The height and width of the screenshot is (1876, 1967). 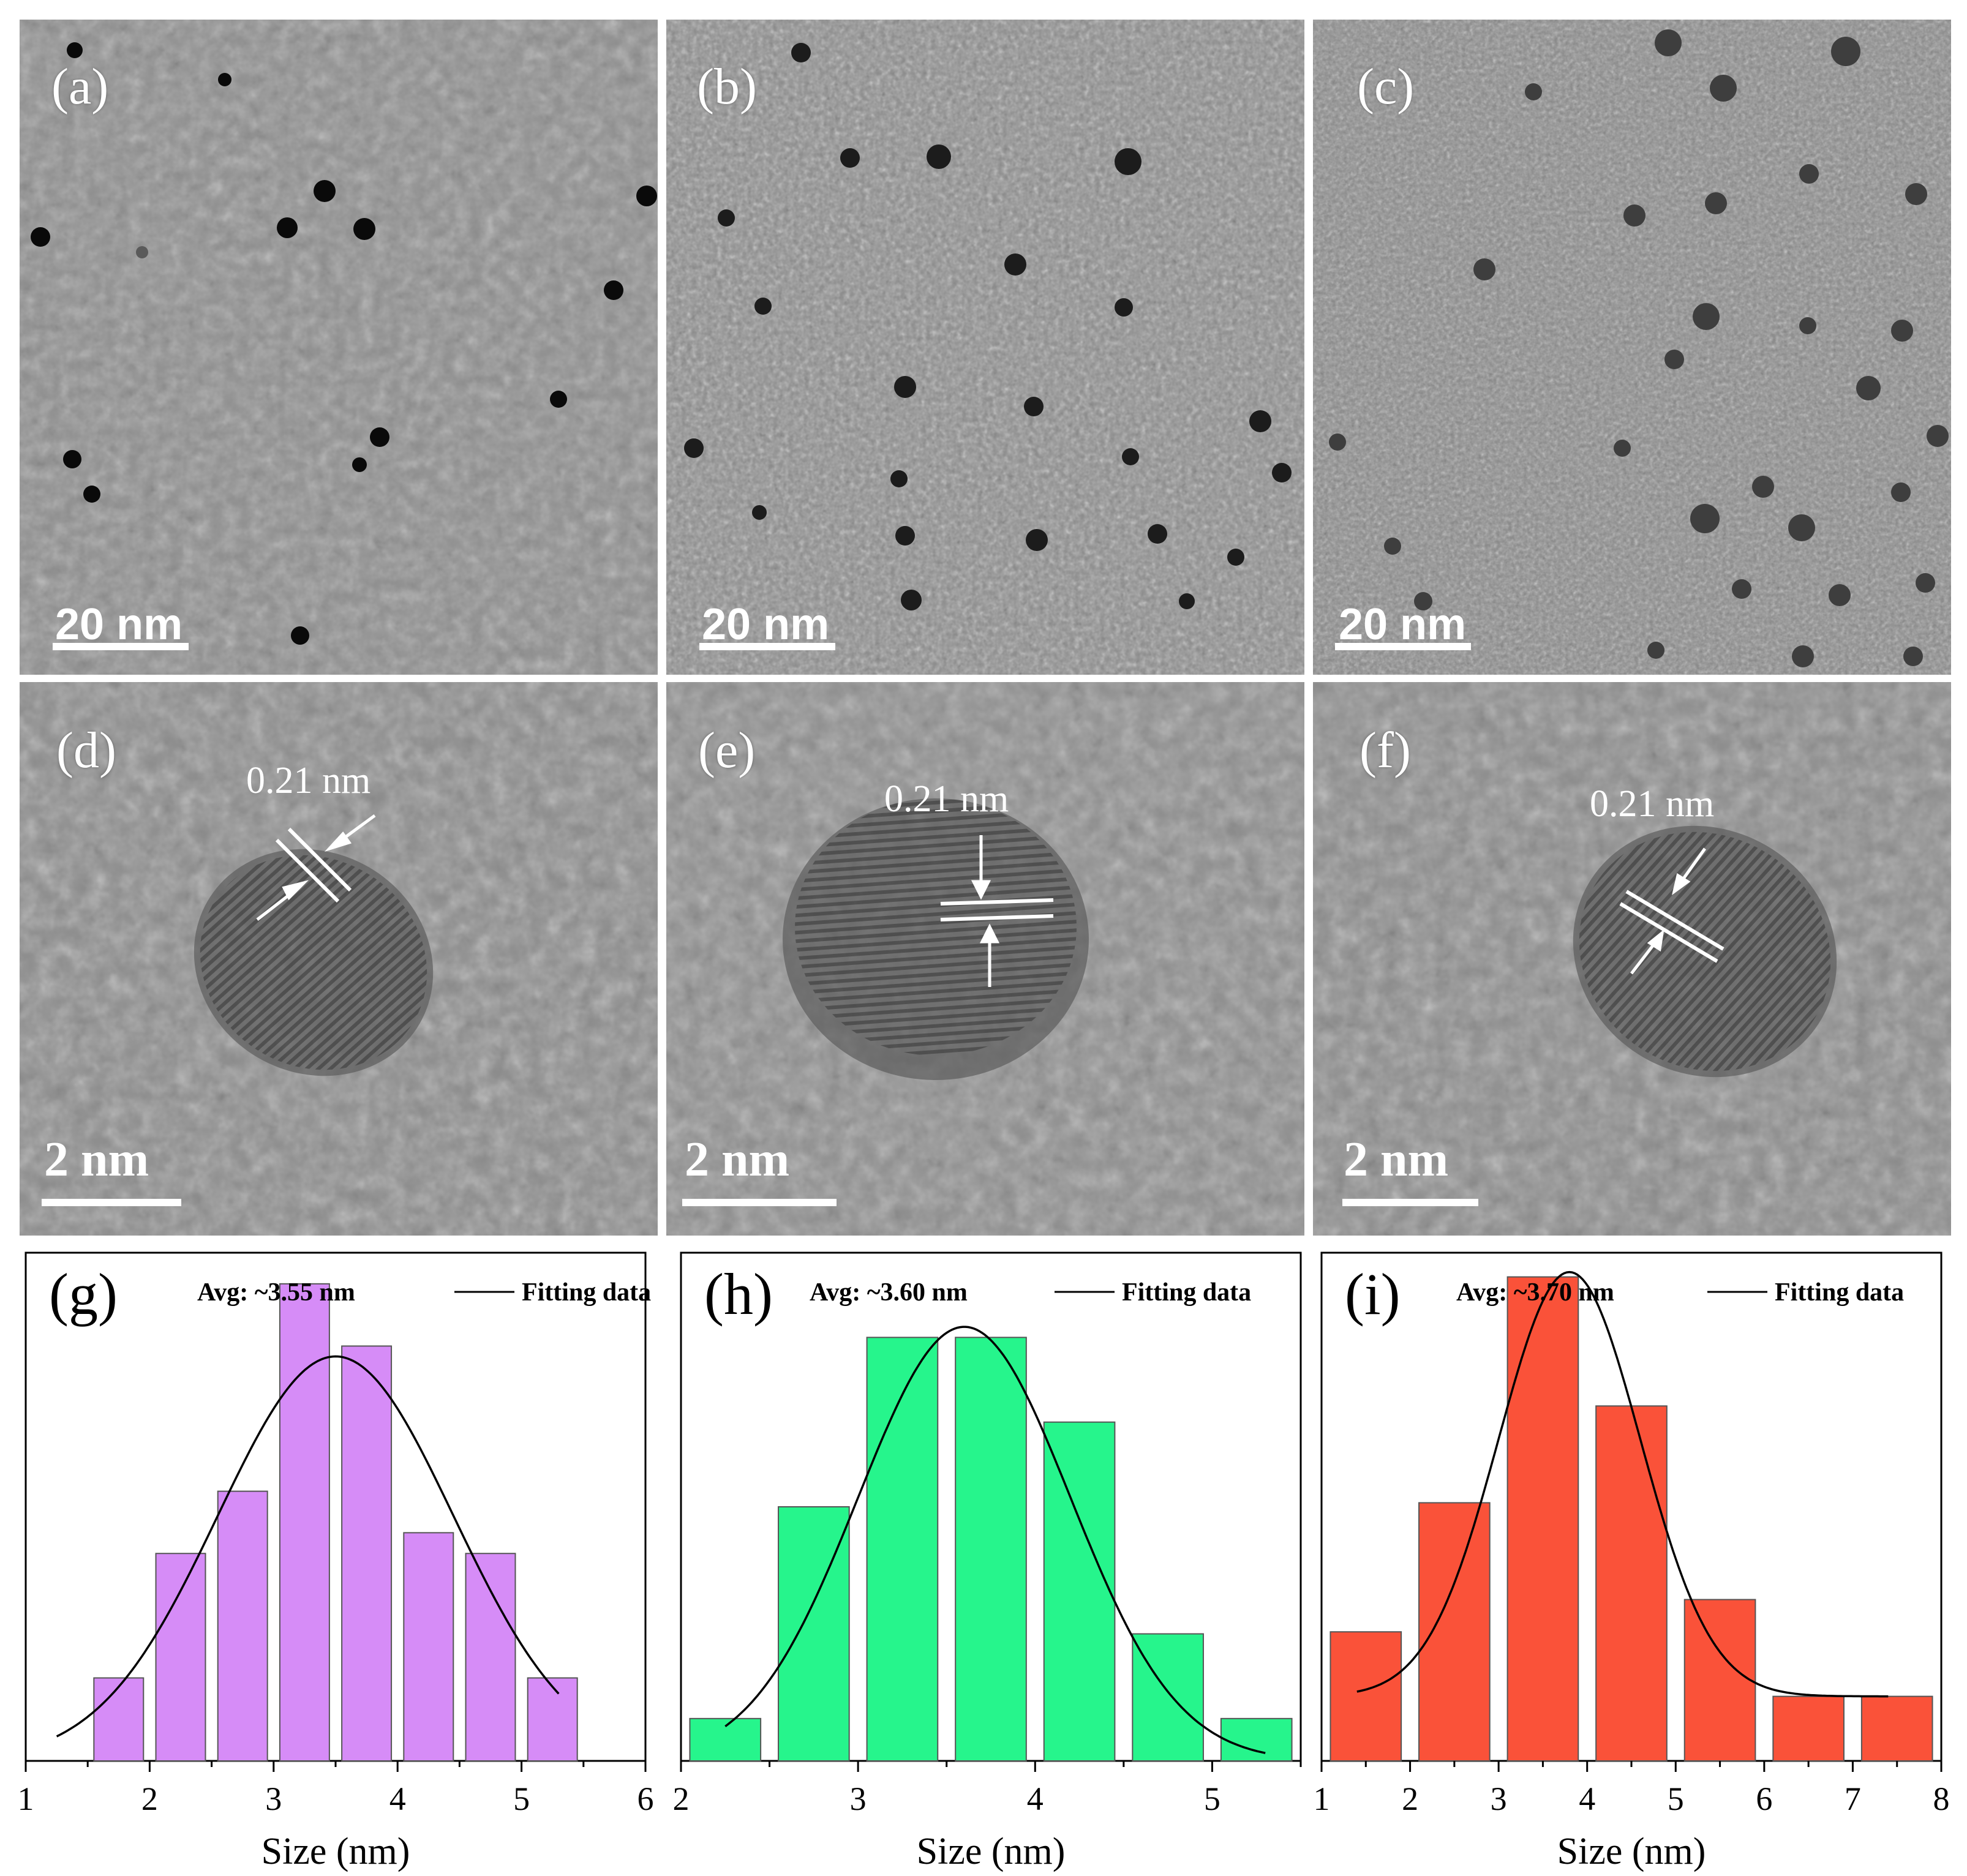 I want to click on panel-label-f: (f), so click(x=1386, y=750).